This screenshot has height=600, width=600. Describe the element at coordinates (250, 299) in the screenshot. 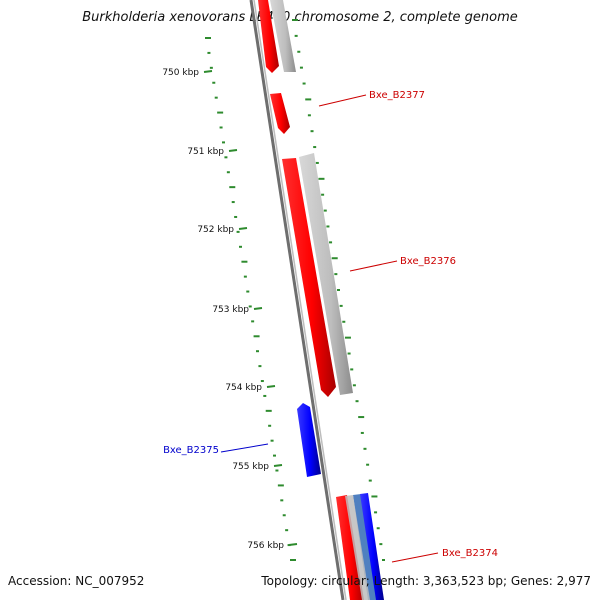

I see `gc-track-left` at that location.